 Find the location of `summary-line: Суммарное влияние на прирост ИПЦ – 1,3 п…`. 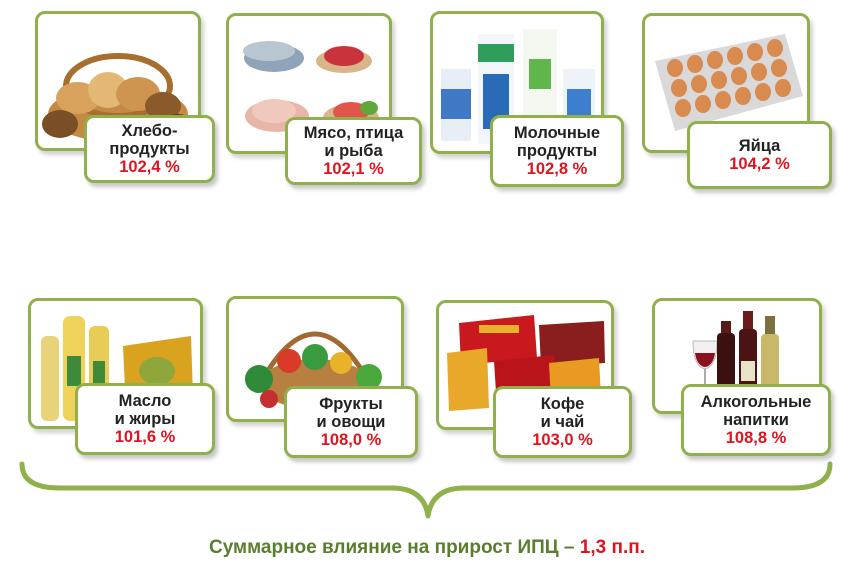

summary-line: Суммарное влияние на прирост ИПЦ – 1,3 п… is located at coordinates (427, 548).